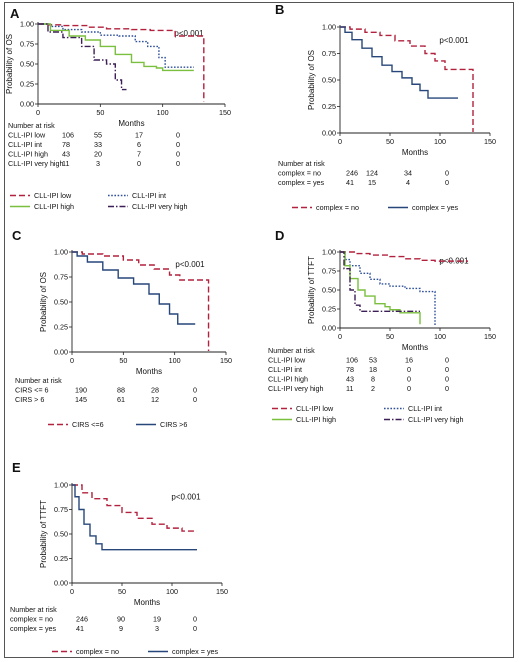 The height and width of the screenshot is (662, 520). What do you see at coordinates (139, 144) in the screenshot?
I see `risk-count: 6` at bounding box center [139, 144].